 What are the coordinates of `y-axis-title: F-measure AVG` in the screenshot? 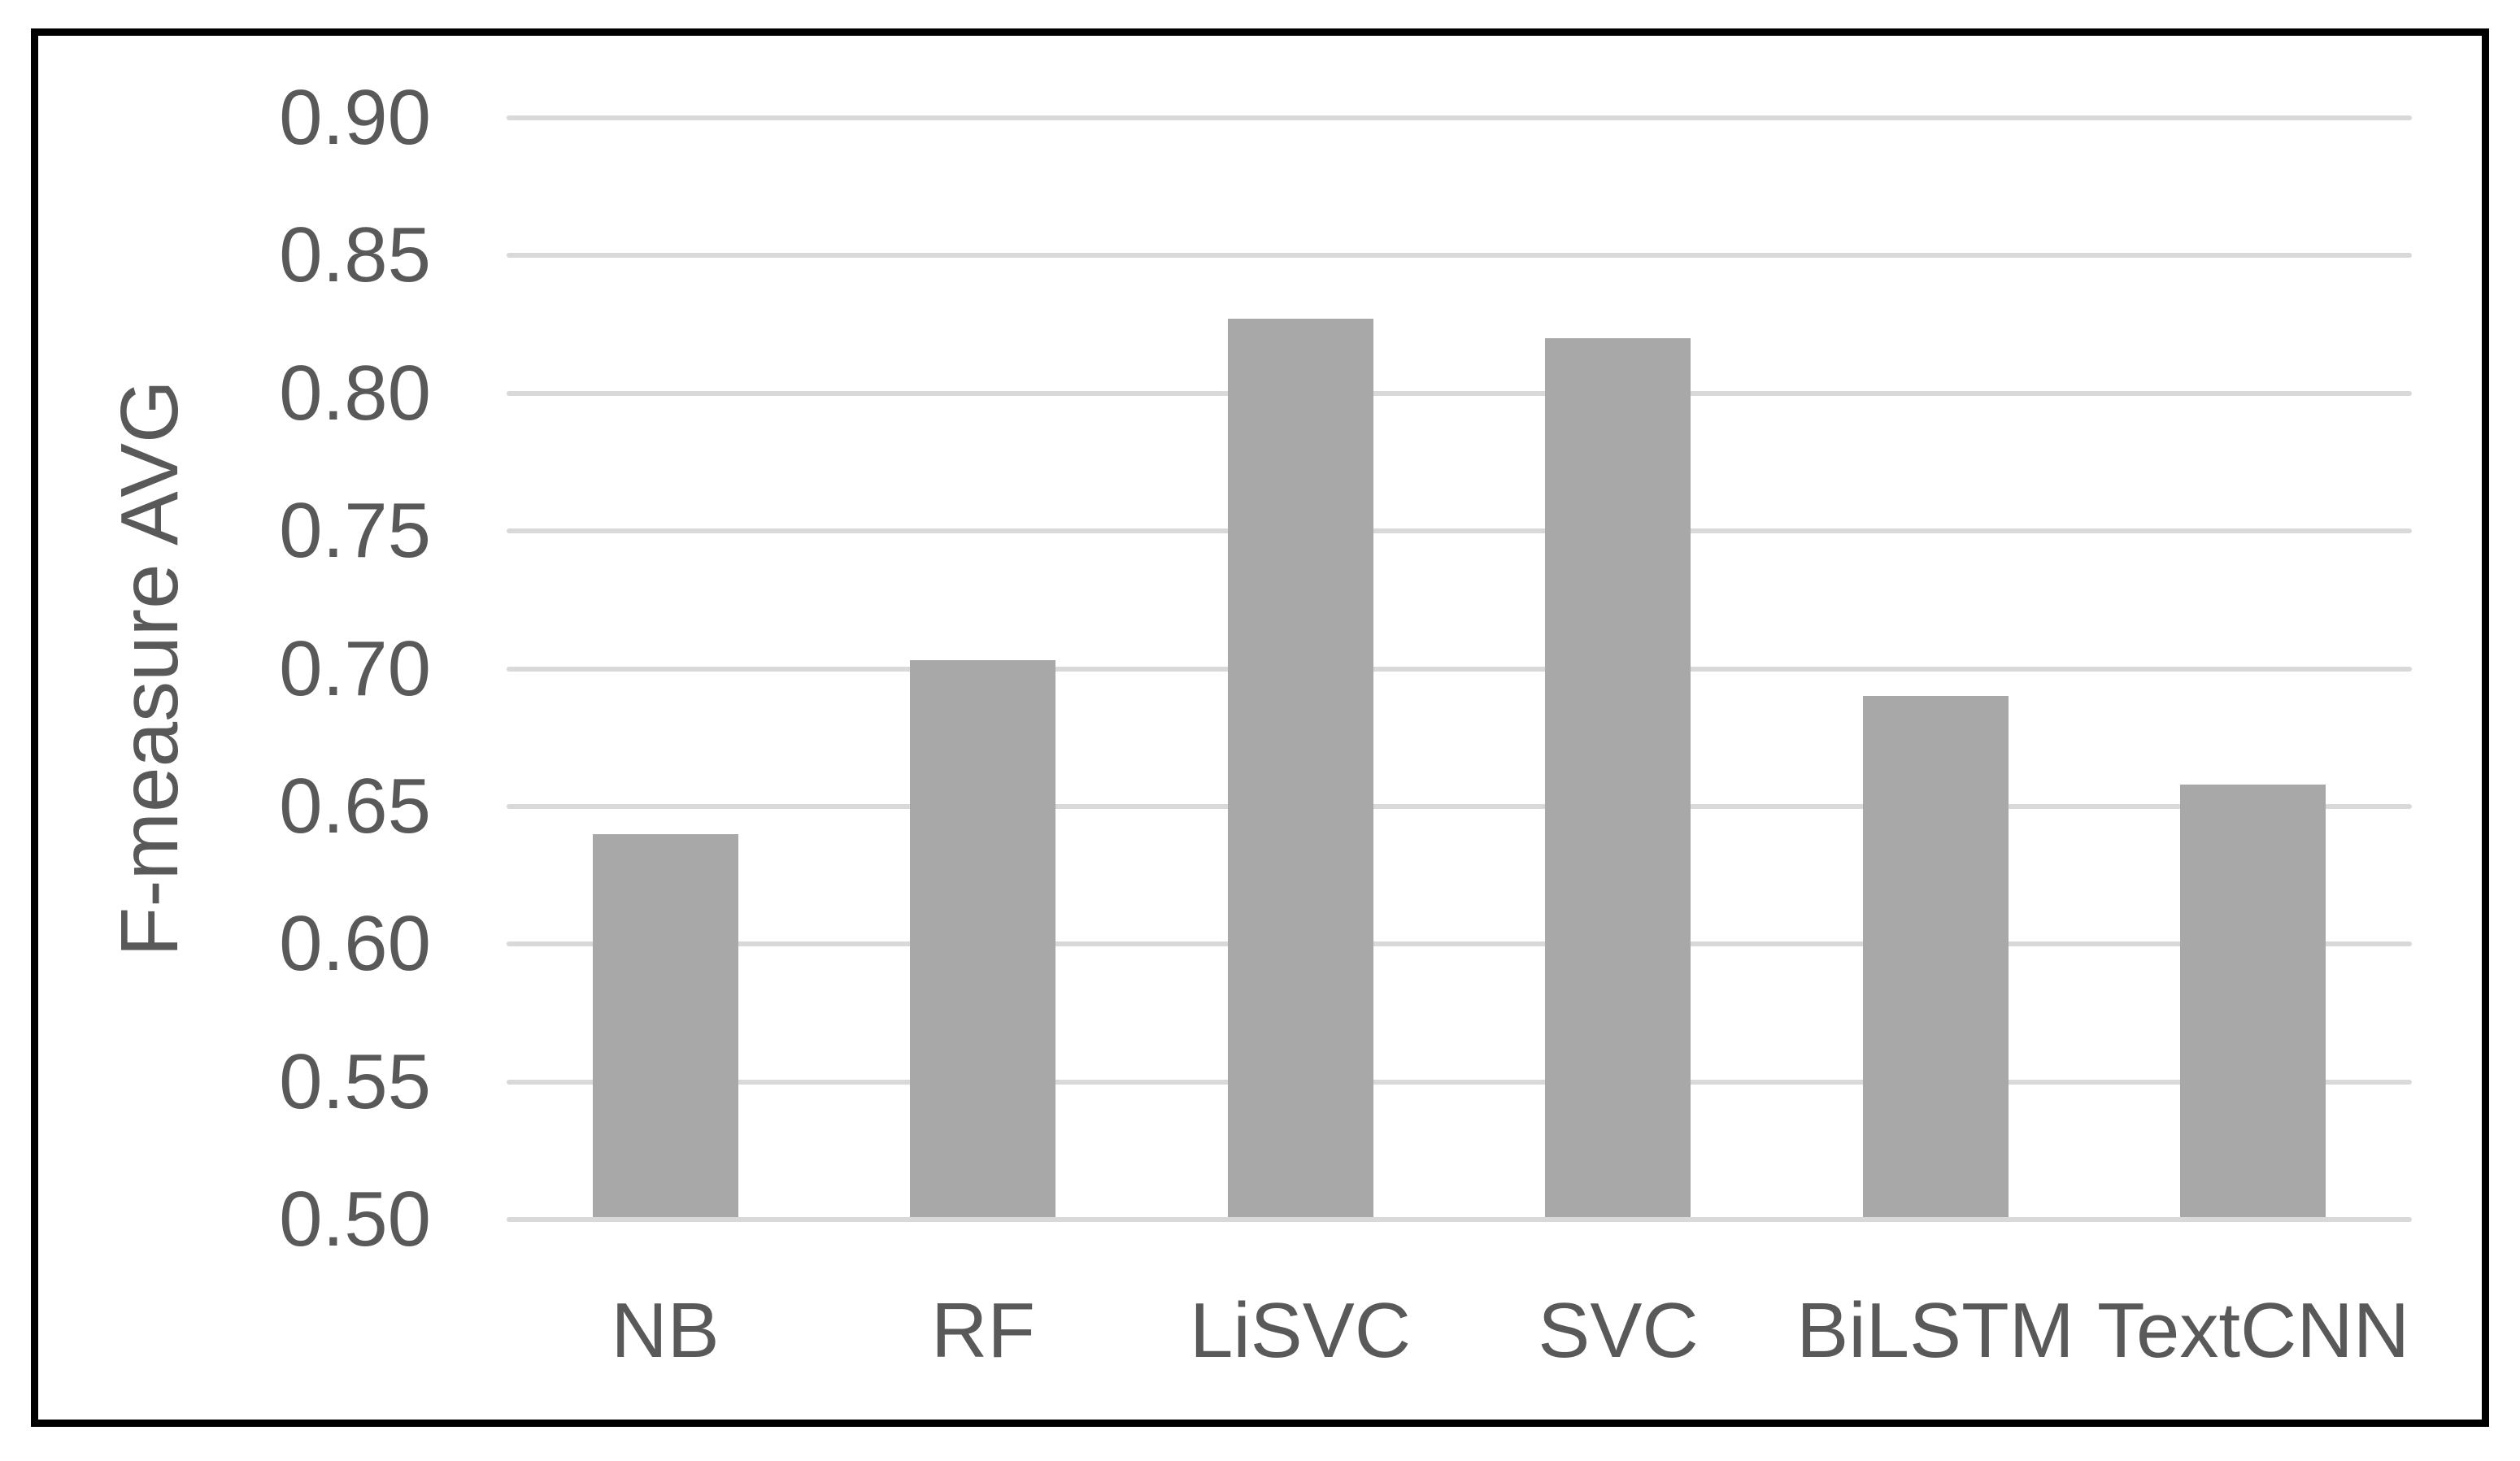 It's located at (149, 668).